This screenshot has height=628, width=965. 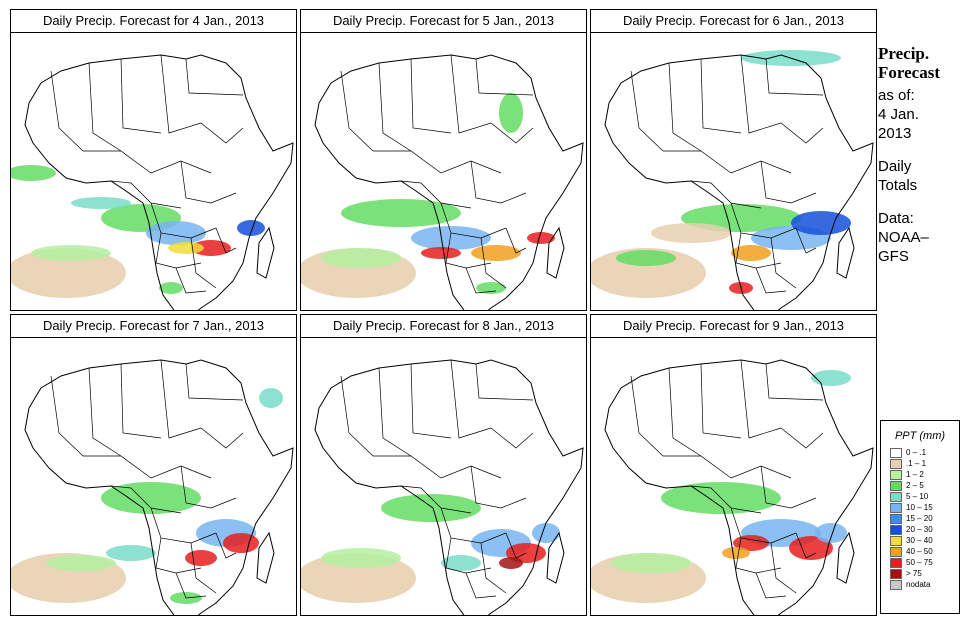 I want to click on data-source: NOAA–, so click(x=903, y=237).